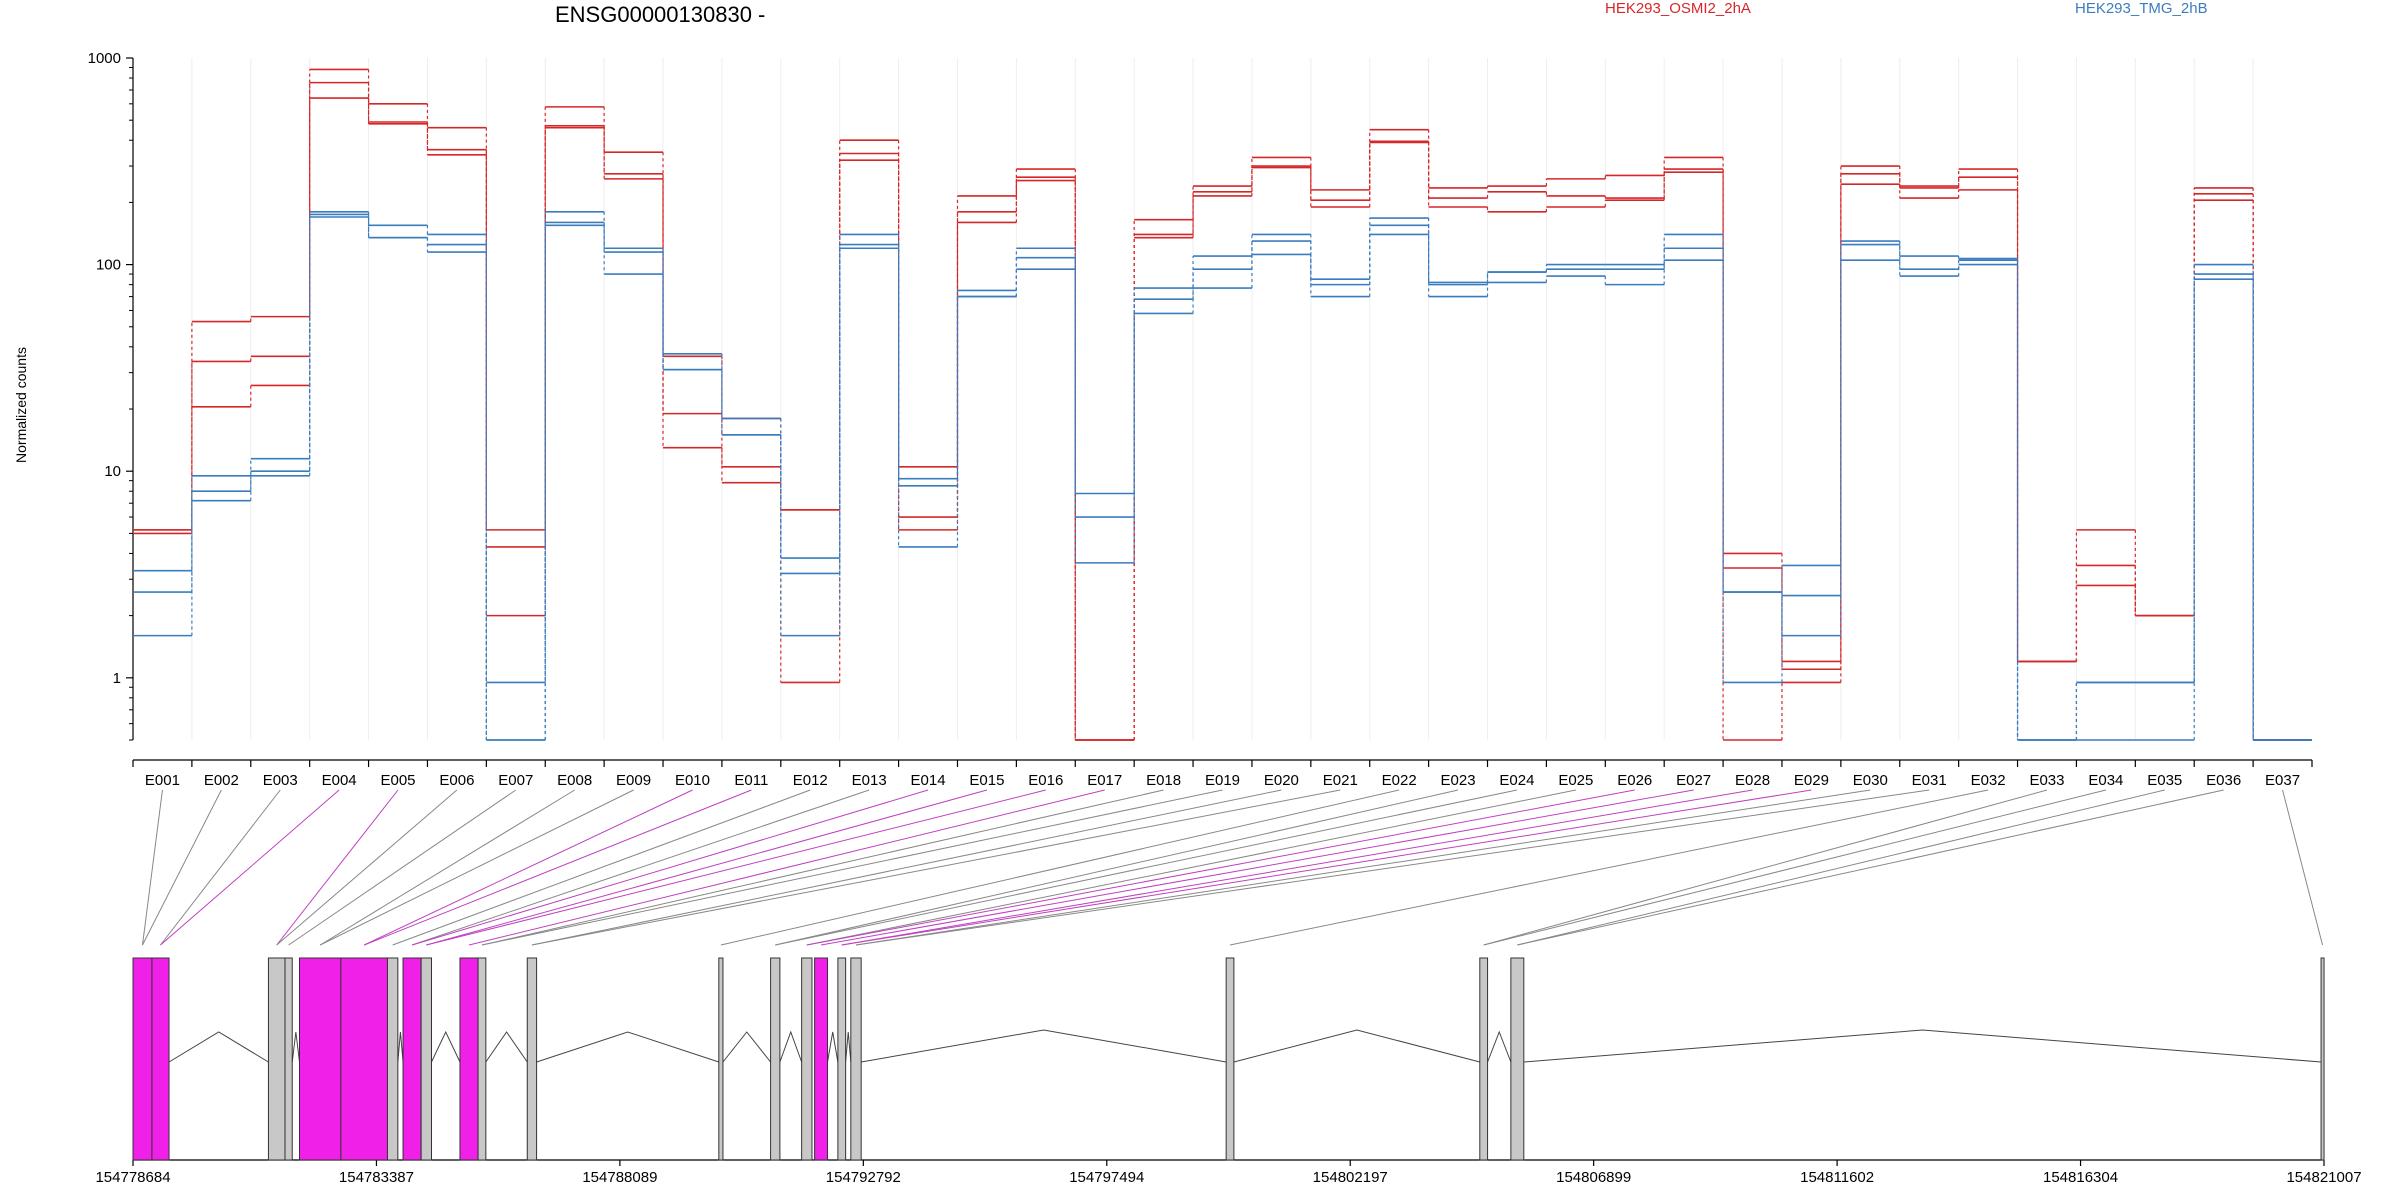 The image size is (2400, 1200). I want to click on connector-E018, so click(822, 867).